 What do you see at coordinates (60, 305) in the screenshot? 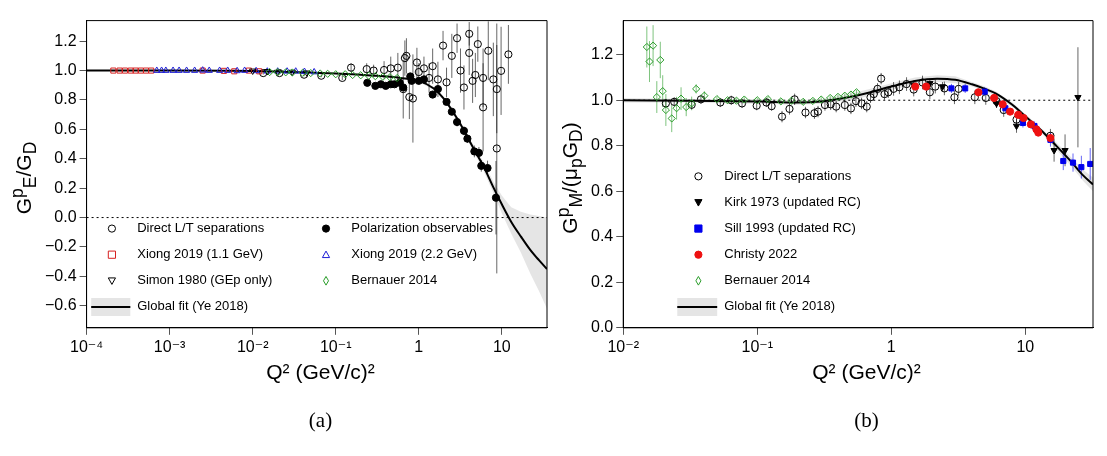
I see `y-tick-label: −0.6` at bounding box center [60, 305].